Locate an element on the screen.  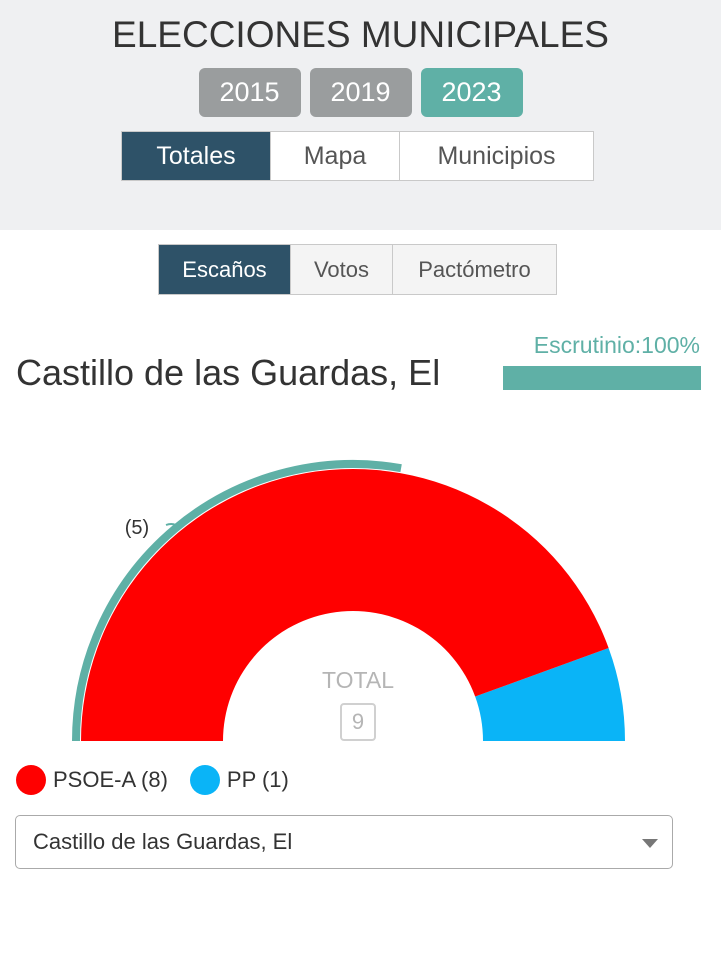
chevron-down-icon is located at coordinates (650, 843).